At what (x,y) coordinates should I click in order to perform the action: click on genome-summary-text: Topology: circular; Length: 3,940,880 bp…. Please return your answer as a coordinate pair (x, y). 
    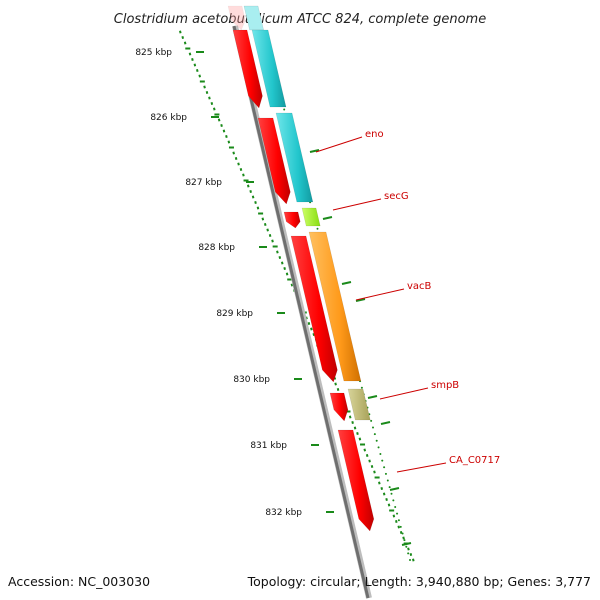
    Looking at the image, I should click on (419, 581).